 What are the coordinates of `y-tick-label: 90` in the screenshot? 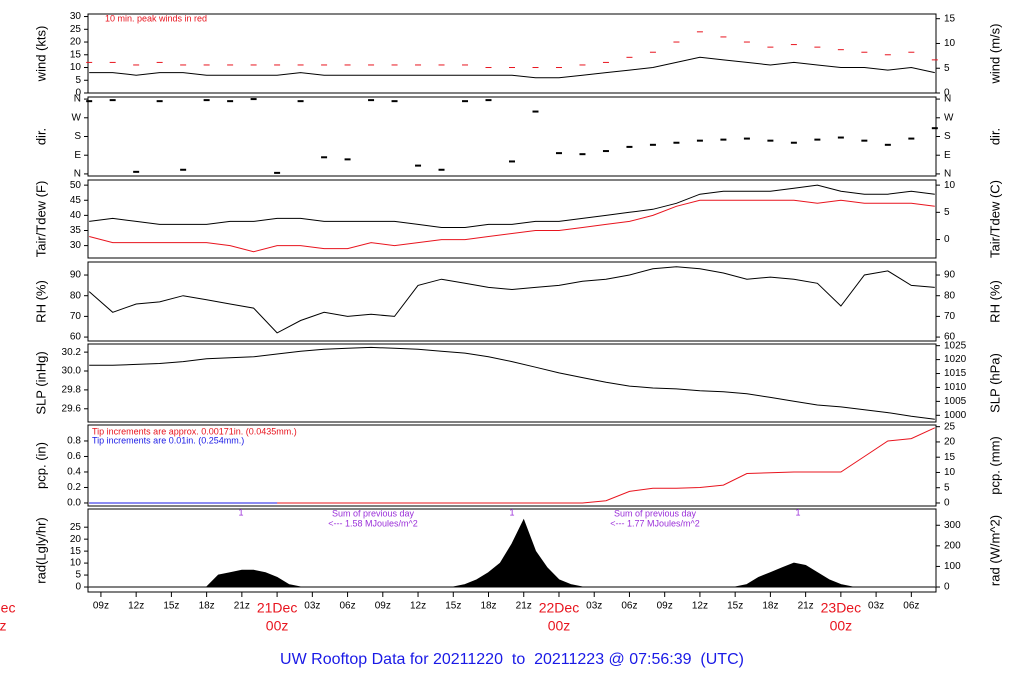 It's located at (76, 275).